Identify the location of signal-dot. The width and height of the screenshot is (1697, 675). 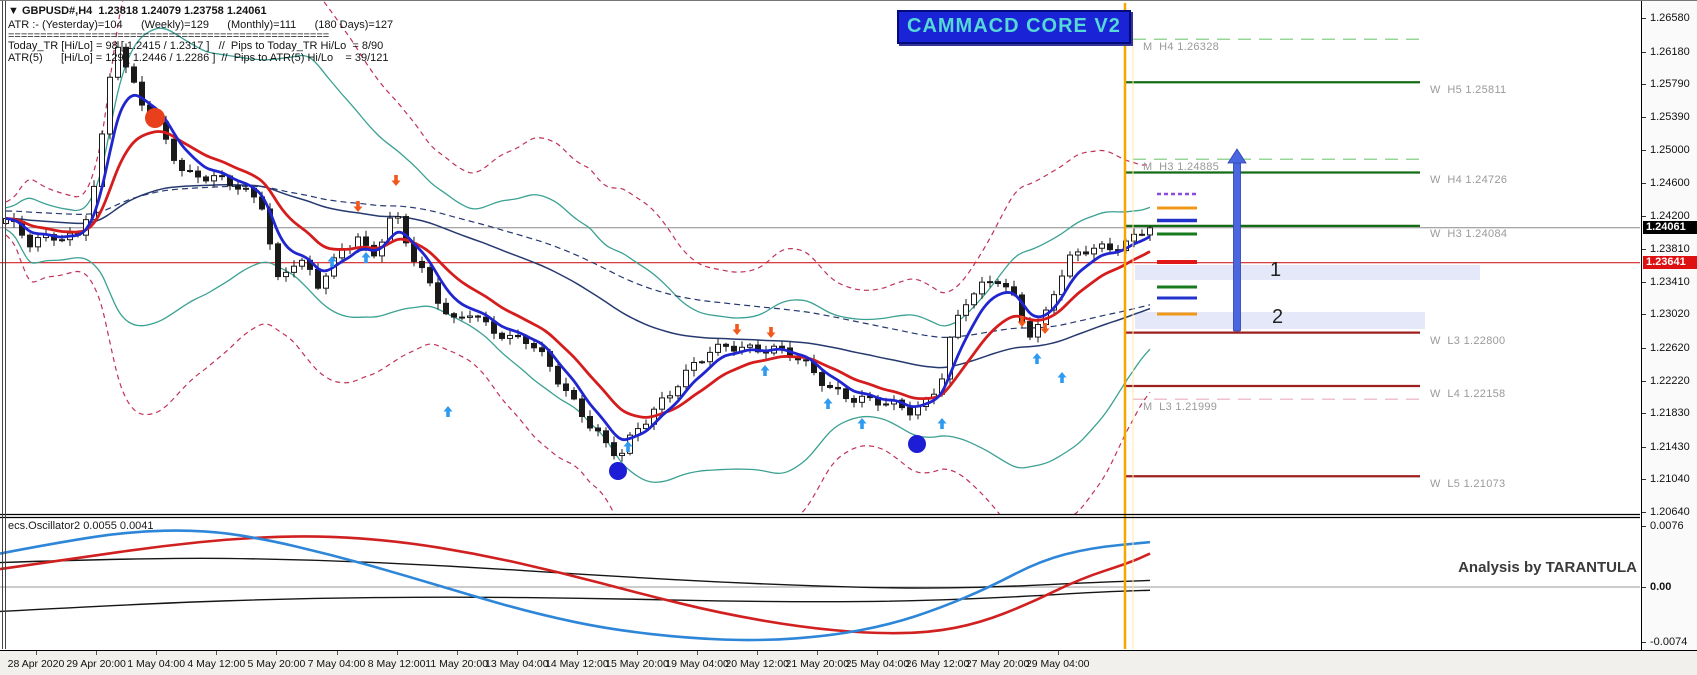
(155, 118).